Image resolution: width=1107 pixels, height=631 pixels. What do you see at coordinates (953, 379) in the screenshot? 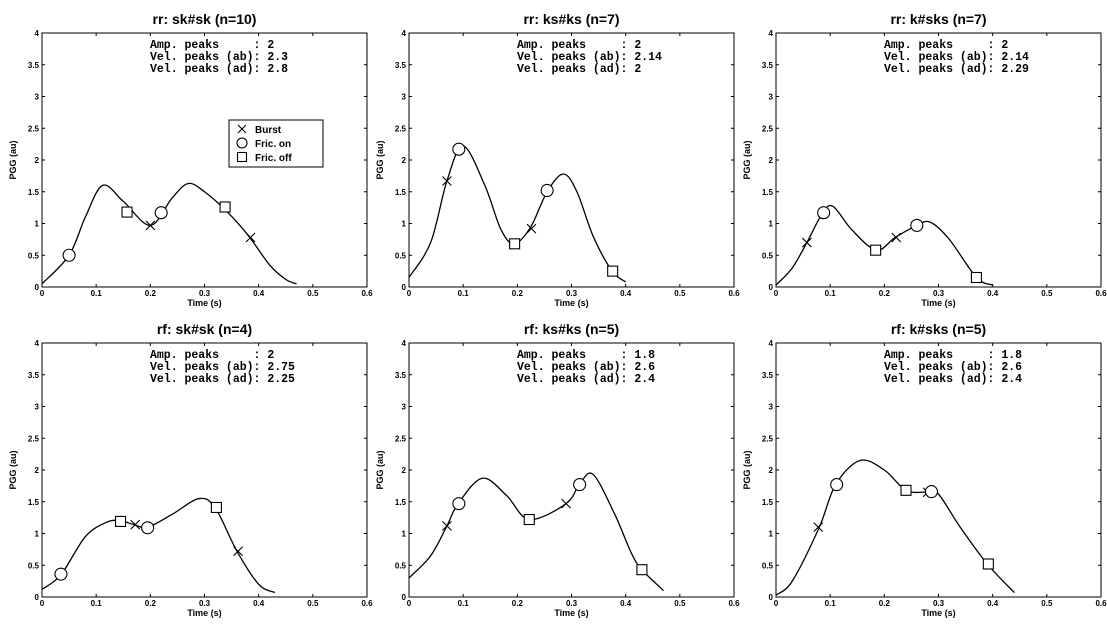
I see `annotation-text: Vel. peaks (ad): 2.4` at bounding box center [953, 379].